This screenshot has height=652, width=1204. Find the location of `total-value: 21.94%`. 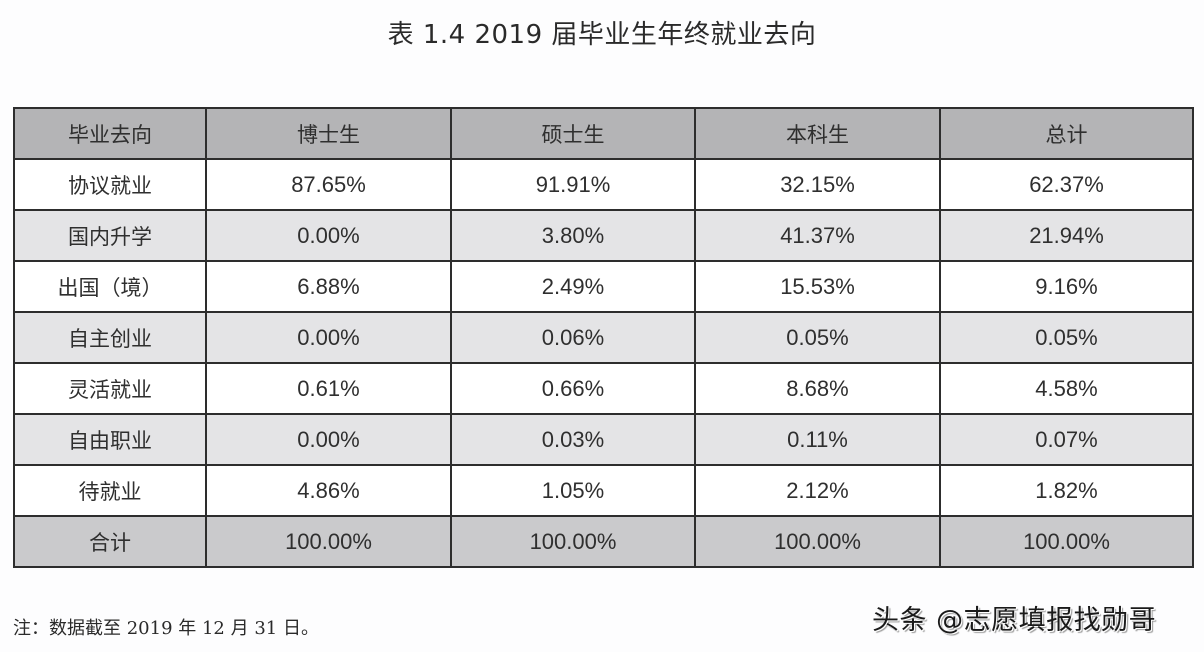

total-value: 21.94% is located at coordinates (1066, 235).